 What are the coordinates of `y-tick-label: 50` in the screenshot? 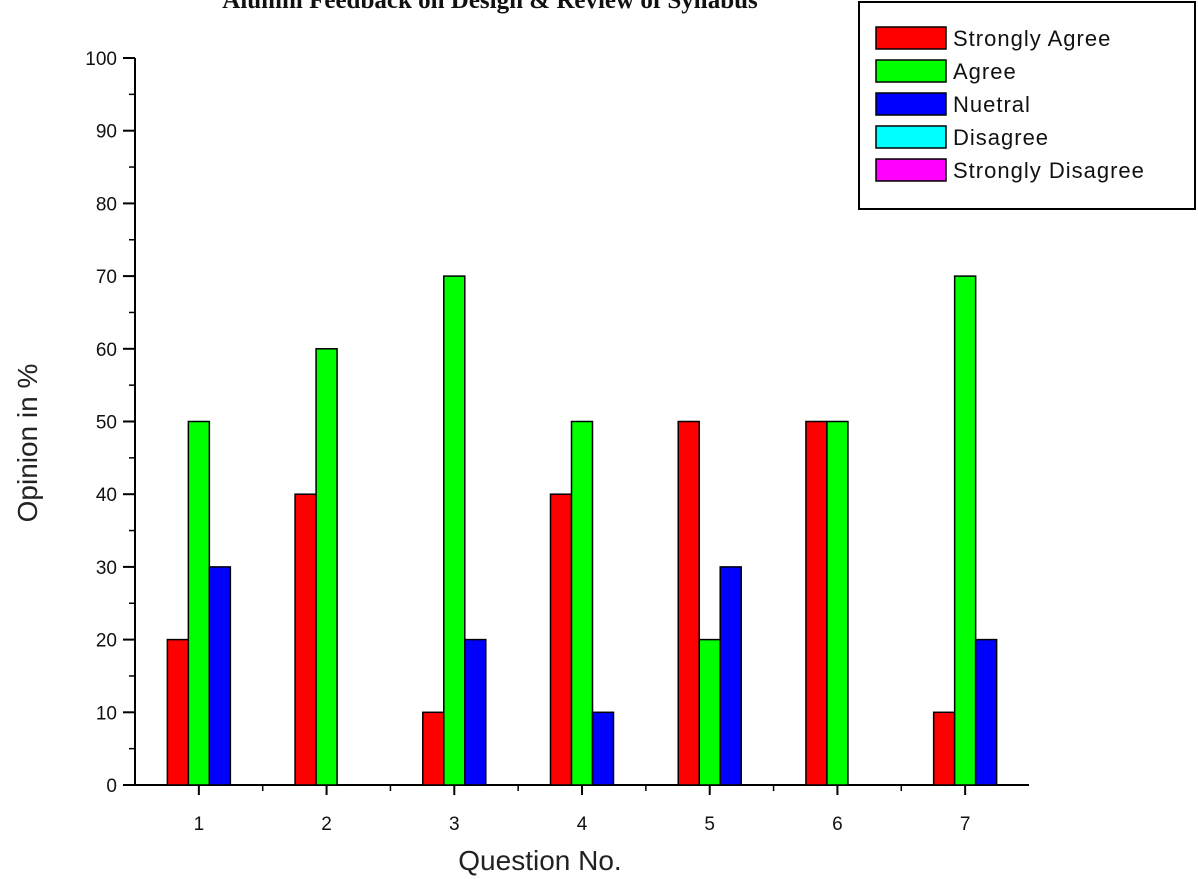 It's located at (106, 423).